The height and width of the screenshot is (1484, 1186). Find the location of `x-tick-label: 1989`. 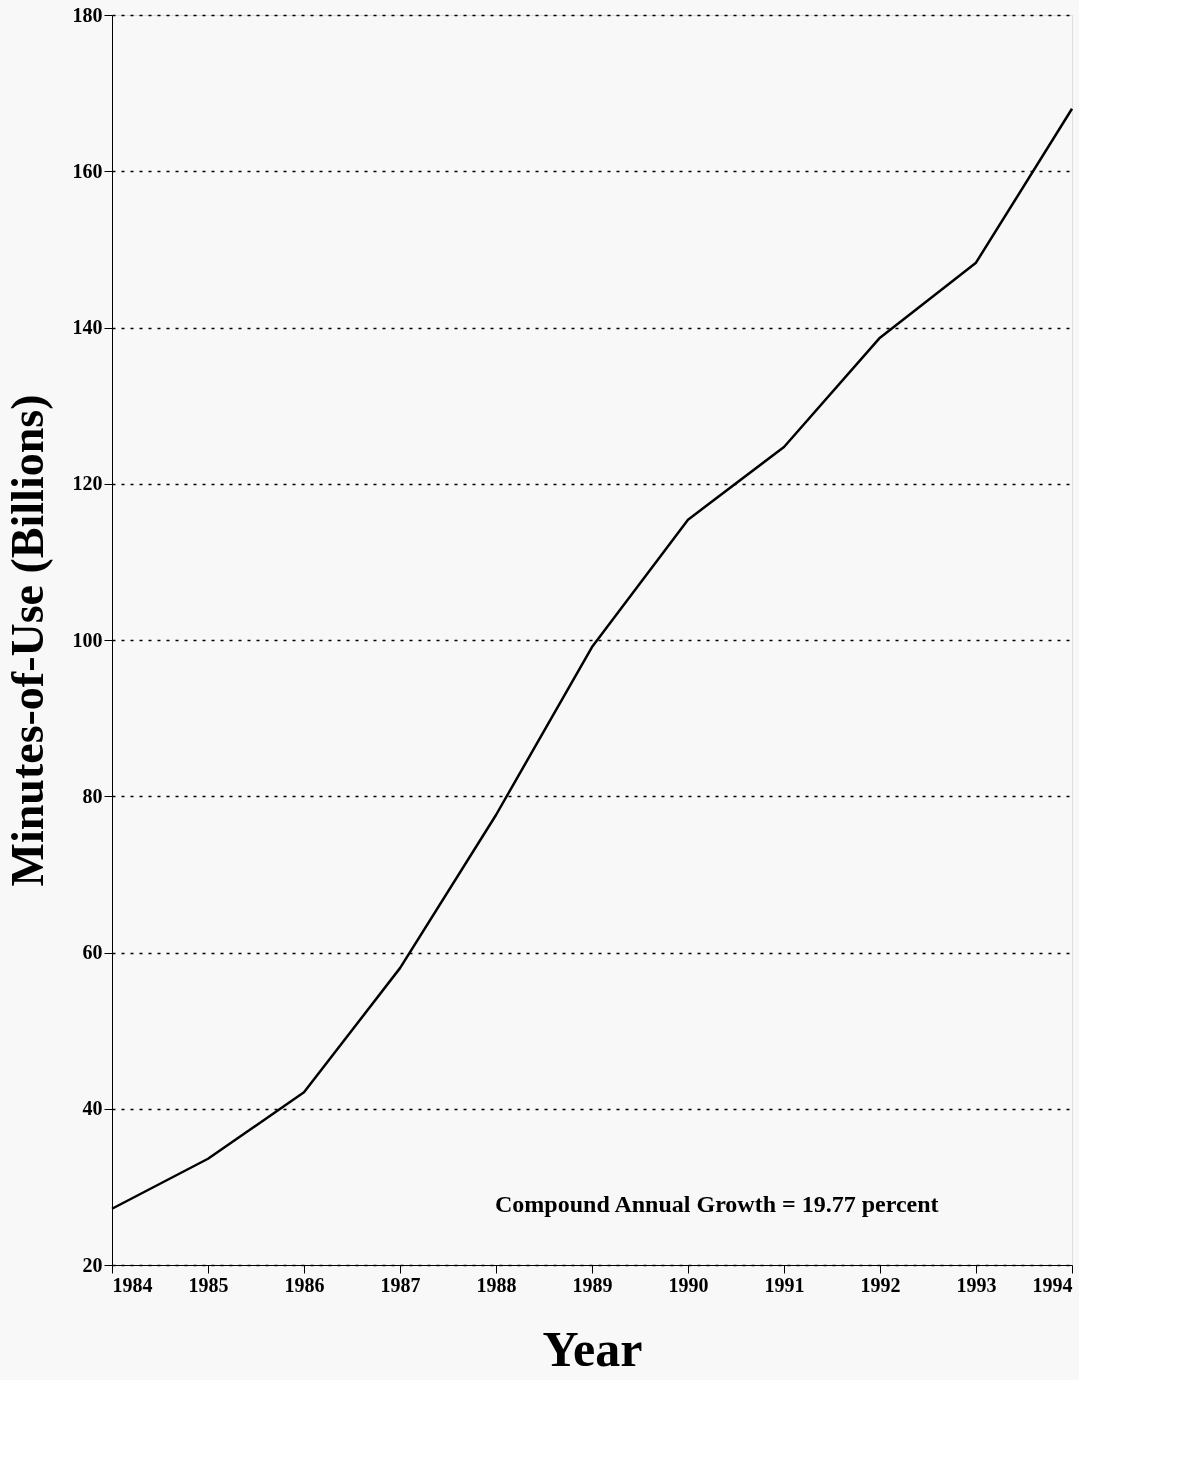

x-tick-label: 1989 is located at coordinates (592, 1284).